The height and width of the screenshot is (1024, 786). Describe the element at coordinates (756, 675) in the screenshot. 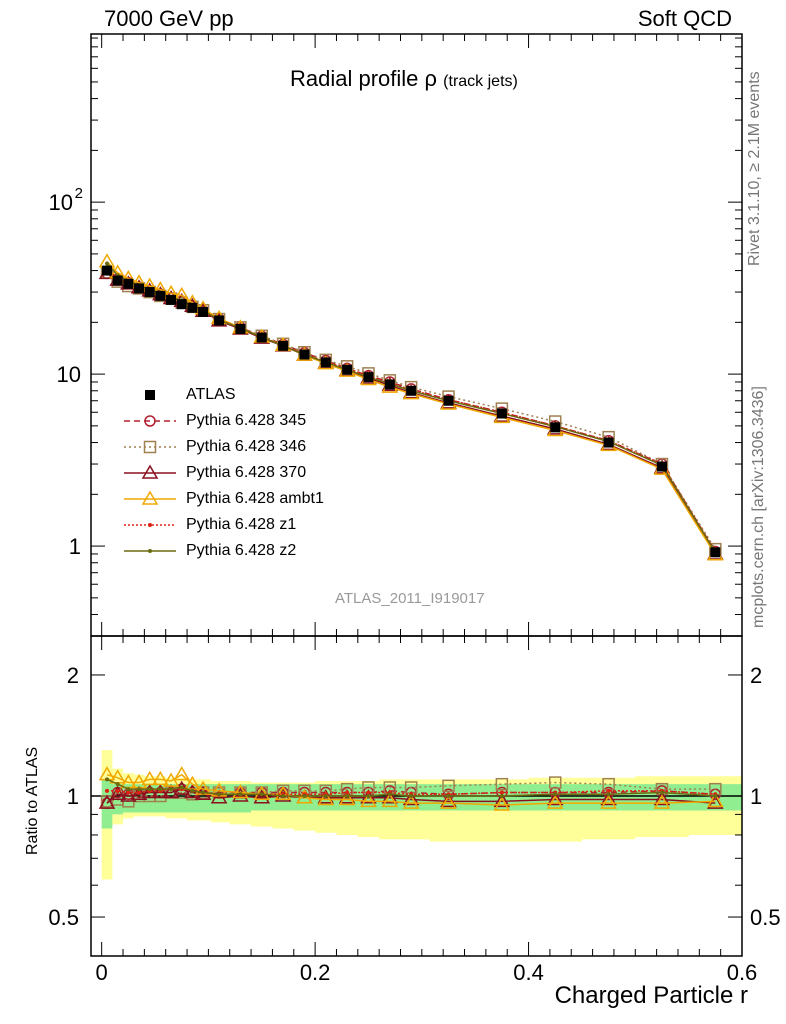

I see `ratio-y-tick-label-right: 2` at that location.